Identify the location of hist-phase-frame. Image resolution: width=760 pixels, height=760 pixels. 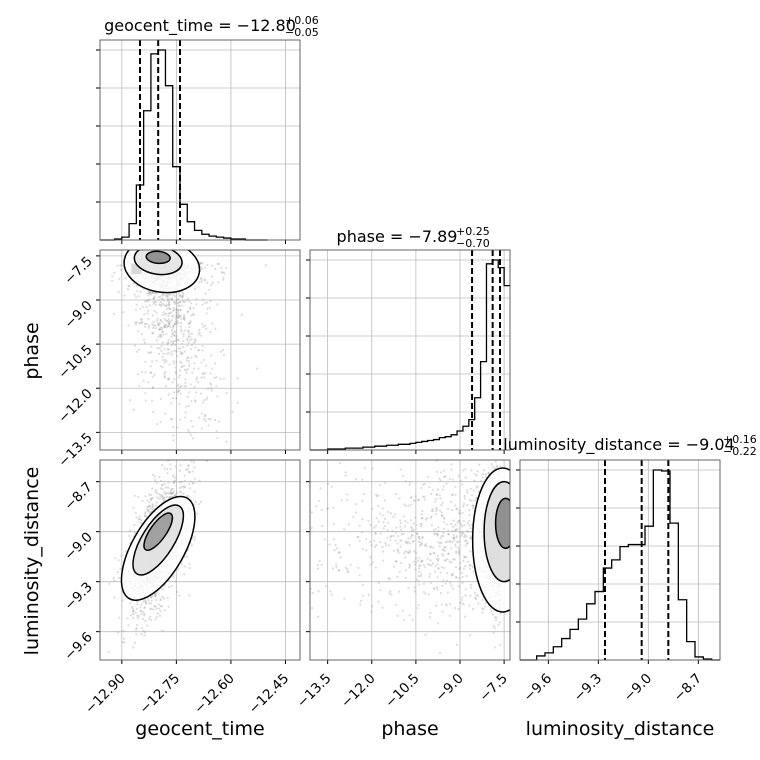
(410, 350).